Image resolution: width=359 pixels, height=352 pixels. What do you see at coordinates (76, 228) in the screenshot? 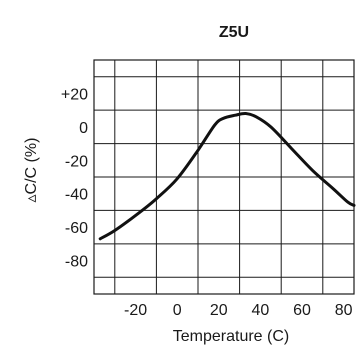
I see `y-tick-label: -60` at bounding box center [76, 228].